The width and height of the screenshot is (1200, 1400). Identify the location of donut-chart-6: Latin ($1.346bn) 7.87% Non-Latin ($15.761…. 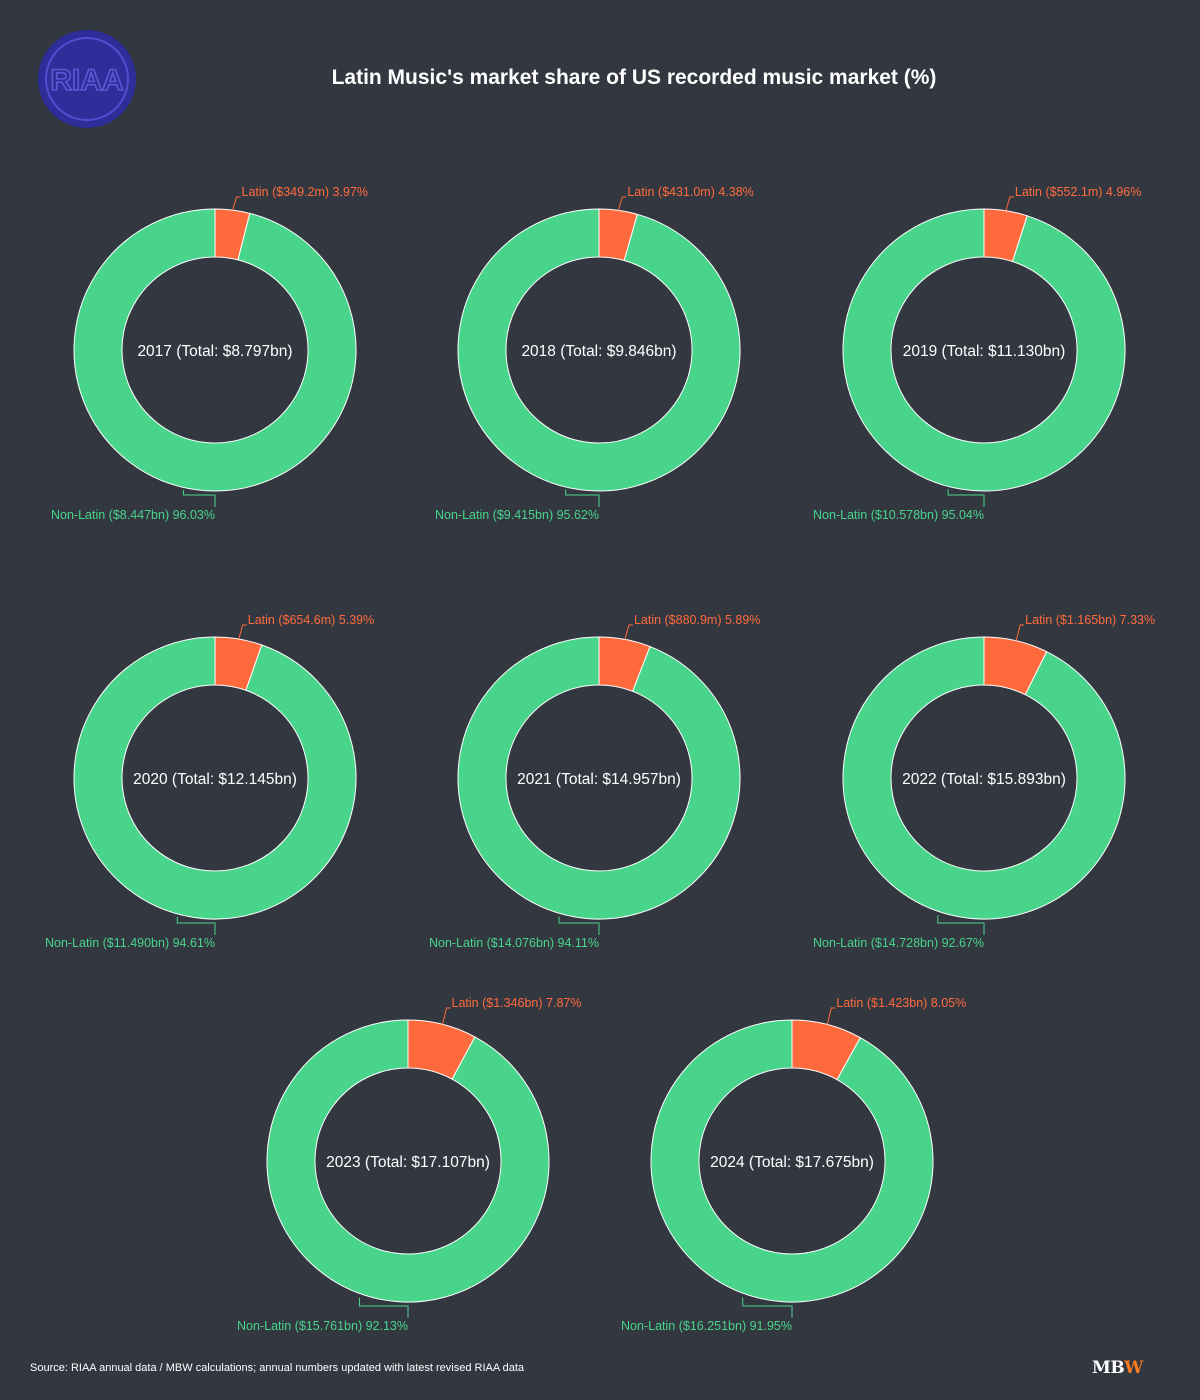
(409, 1164).